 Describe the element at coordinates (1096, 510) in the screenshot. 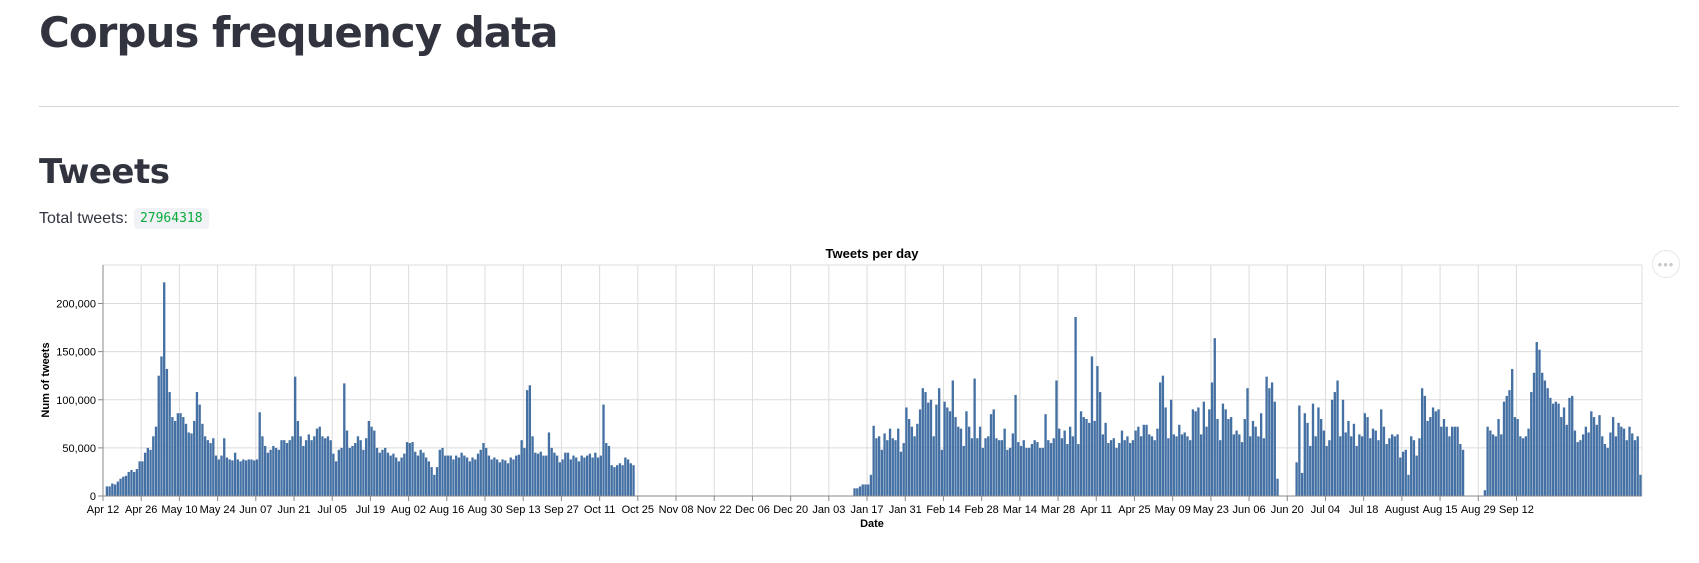

I see `x-tick-label: Apr 11` at that location.